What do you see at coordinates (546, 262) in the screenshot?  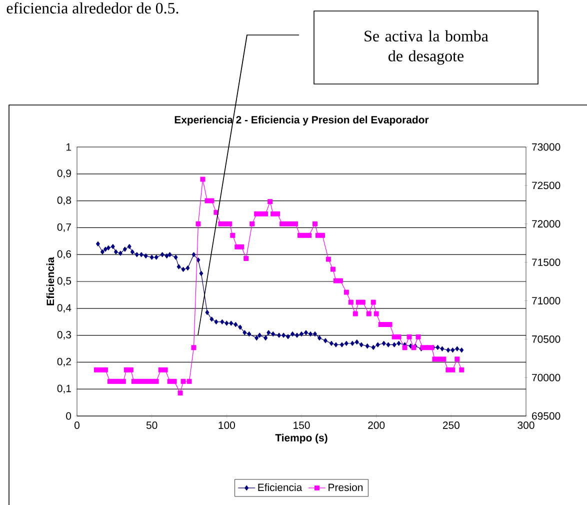 I see `y2-tick-label: 71500` at bounding box center [546, 262].